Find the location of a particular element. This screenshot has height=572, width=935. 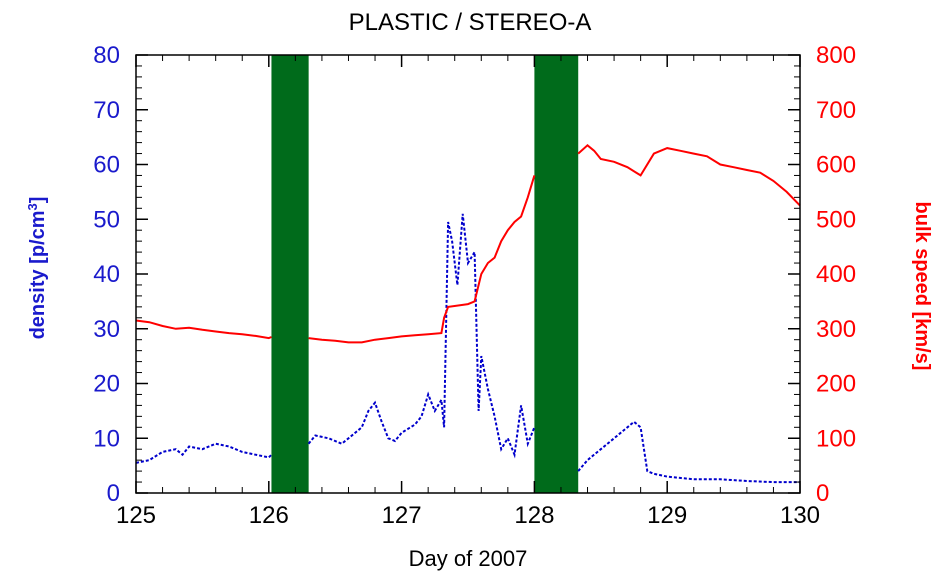

x-axis-label: Day of 2007 is located at coordinates (468, 558).